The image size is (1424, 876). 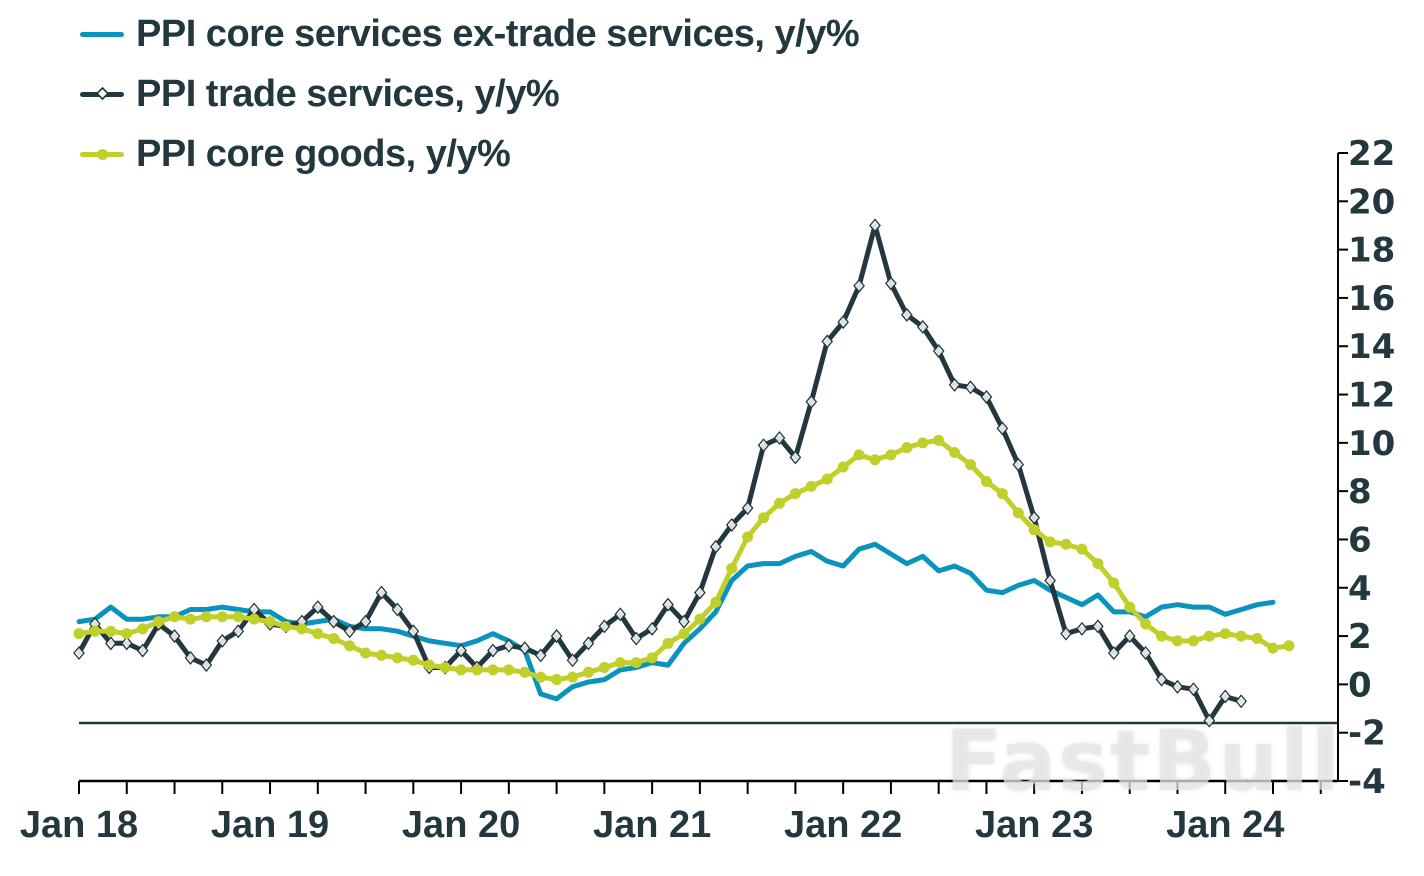 I want to click on legend-item-trade-services: PPI trade services, y/y%, so click(x=469, y=94).